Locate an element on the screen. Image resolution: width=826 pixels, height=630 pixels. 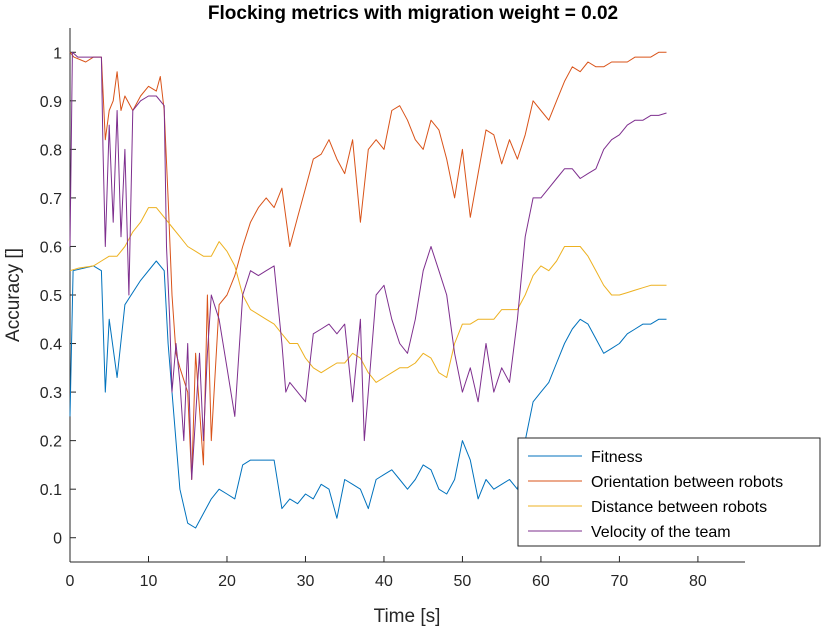
y-tick-label: 0.2 is located at coordinates (51, 442).